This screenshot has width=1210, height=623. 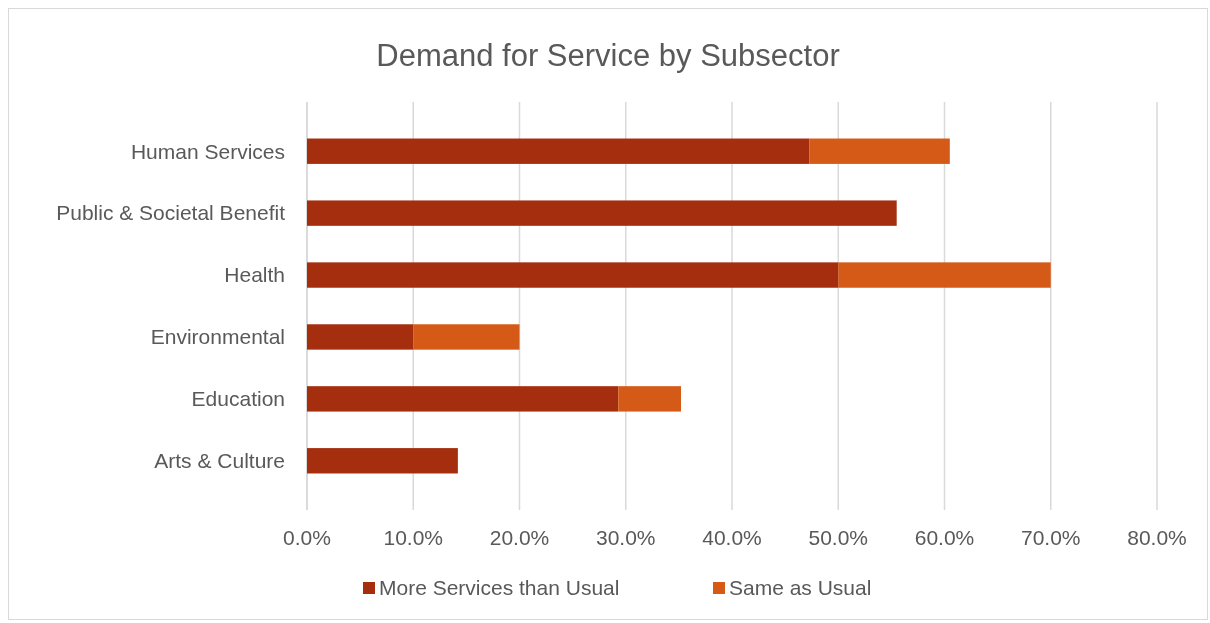 What do you see at coordinates (625, 537) in the screenshot?
I see `x-tick-label: 30.0%` at bounding box center [625, 537].